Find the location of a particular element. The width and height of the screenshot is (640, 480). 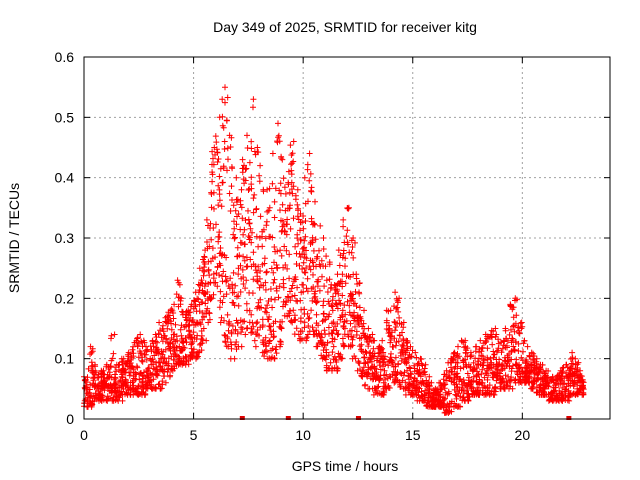

x-tick-label: 10 is located at coordinates (303, 435).